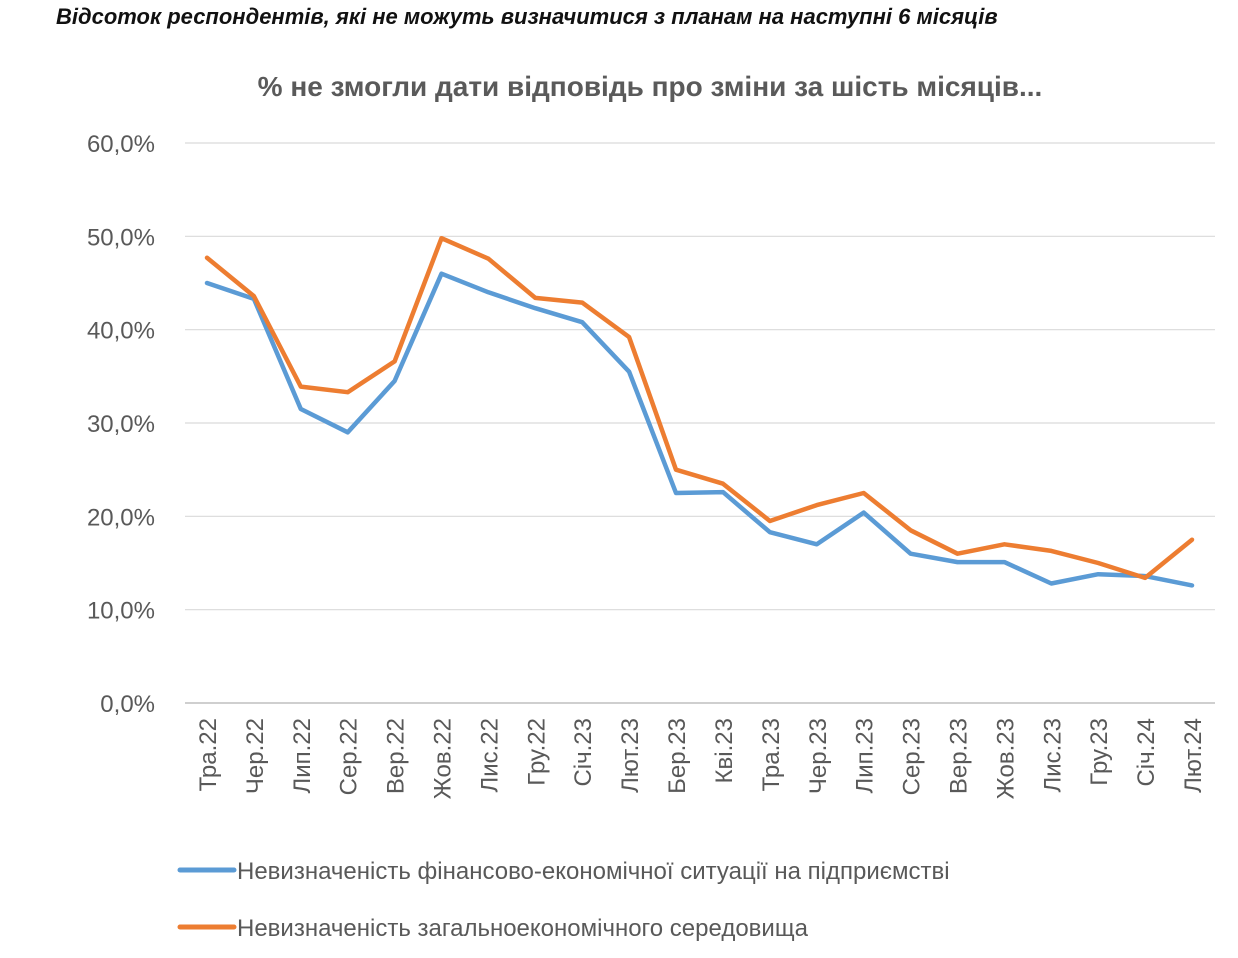  What do you see at coordinates (771, 754) in the screenshot?
I see `x-tick-label: Тра.23` at bounding box center [771, 754].